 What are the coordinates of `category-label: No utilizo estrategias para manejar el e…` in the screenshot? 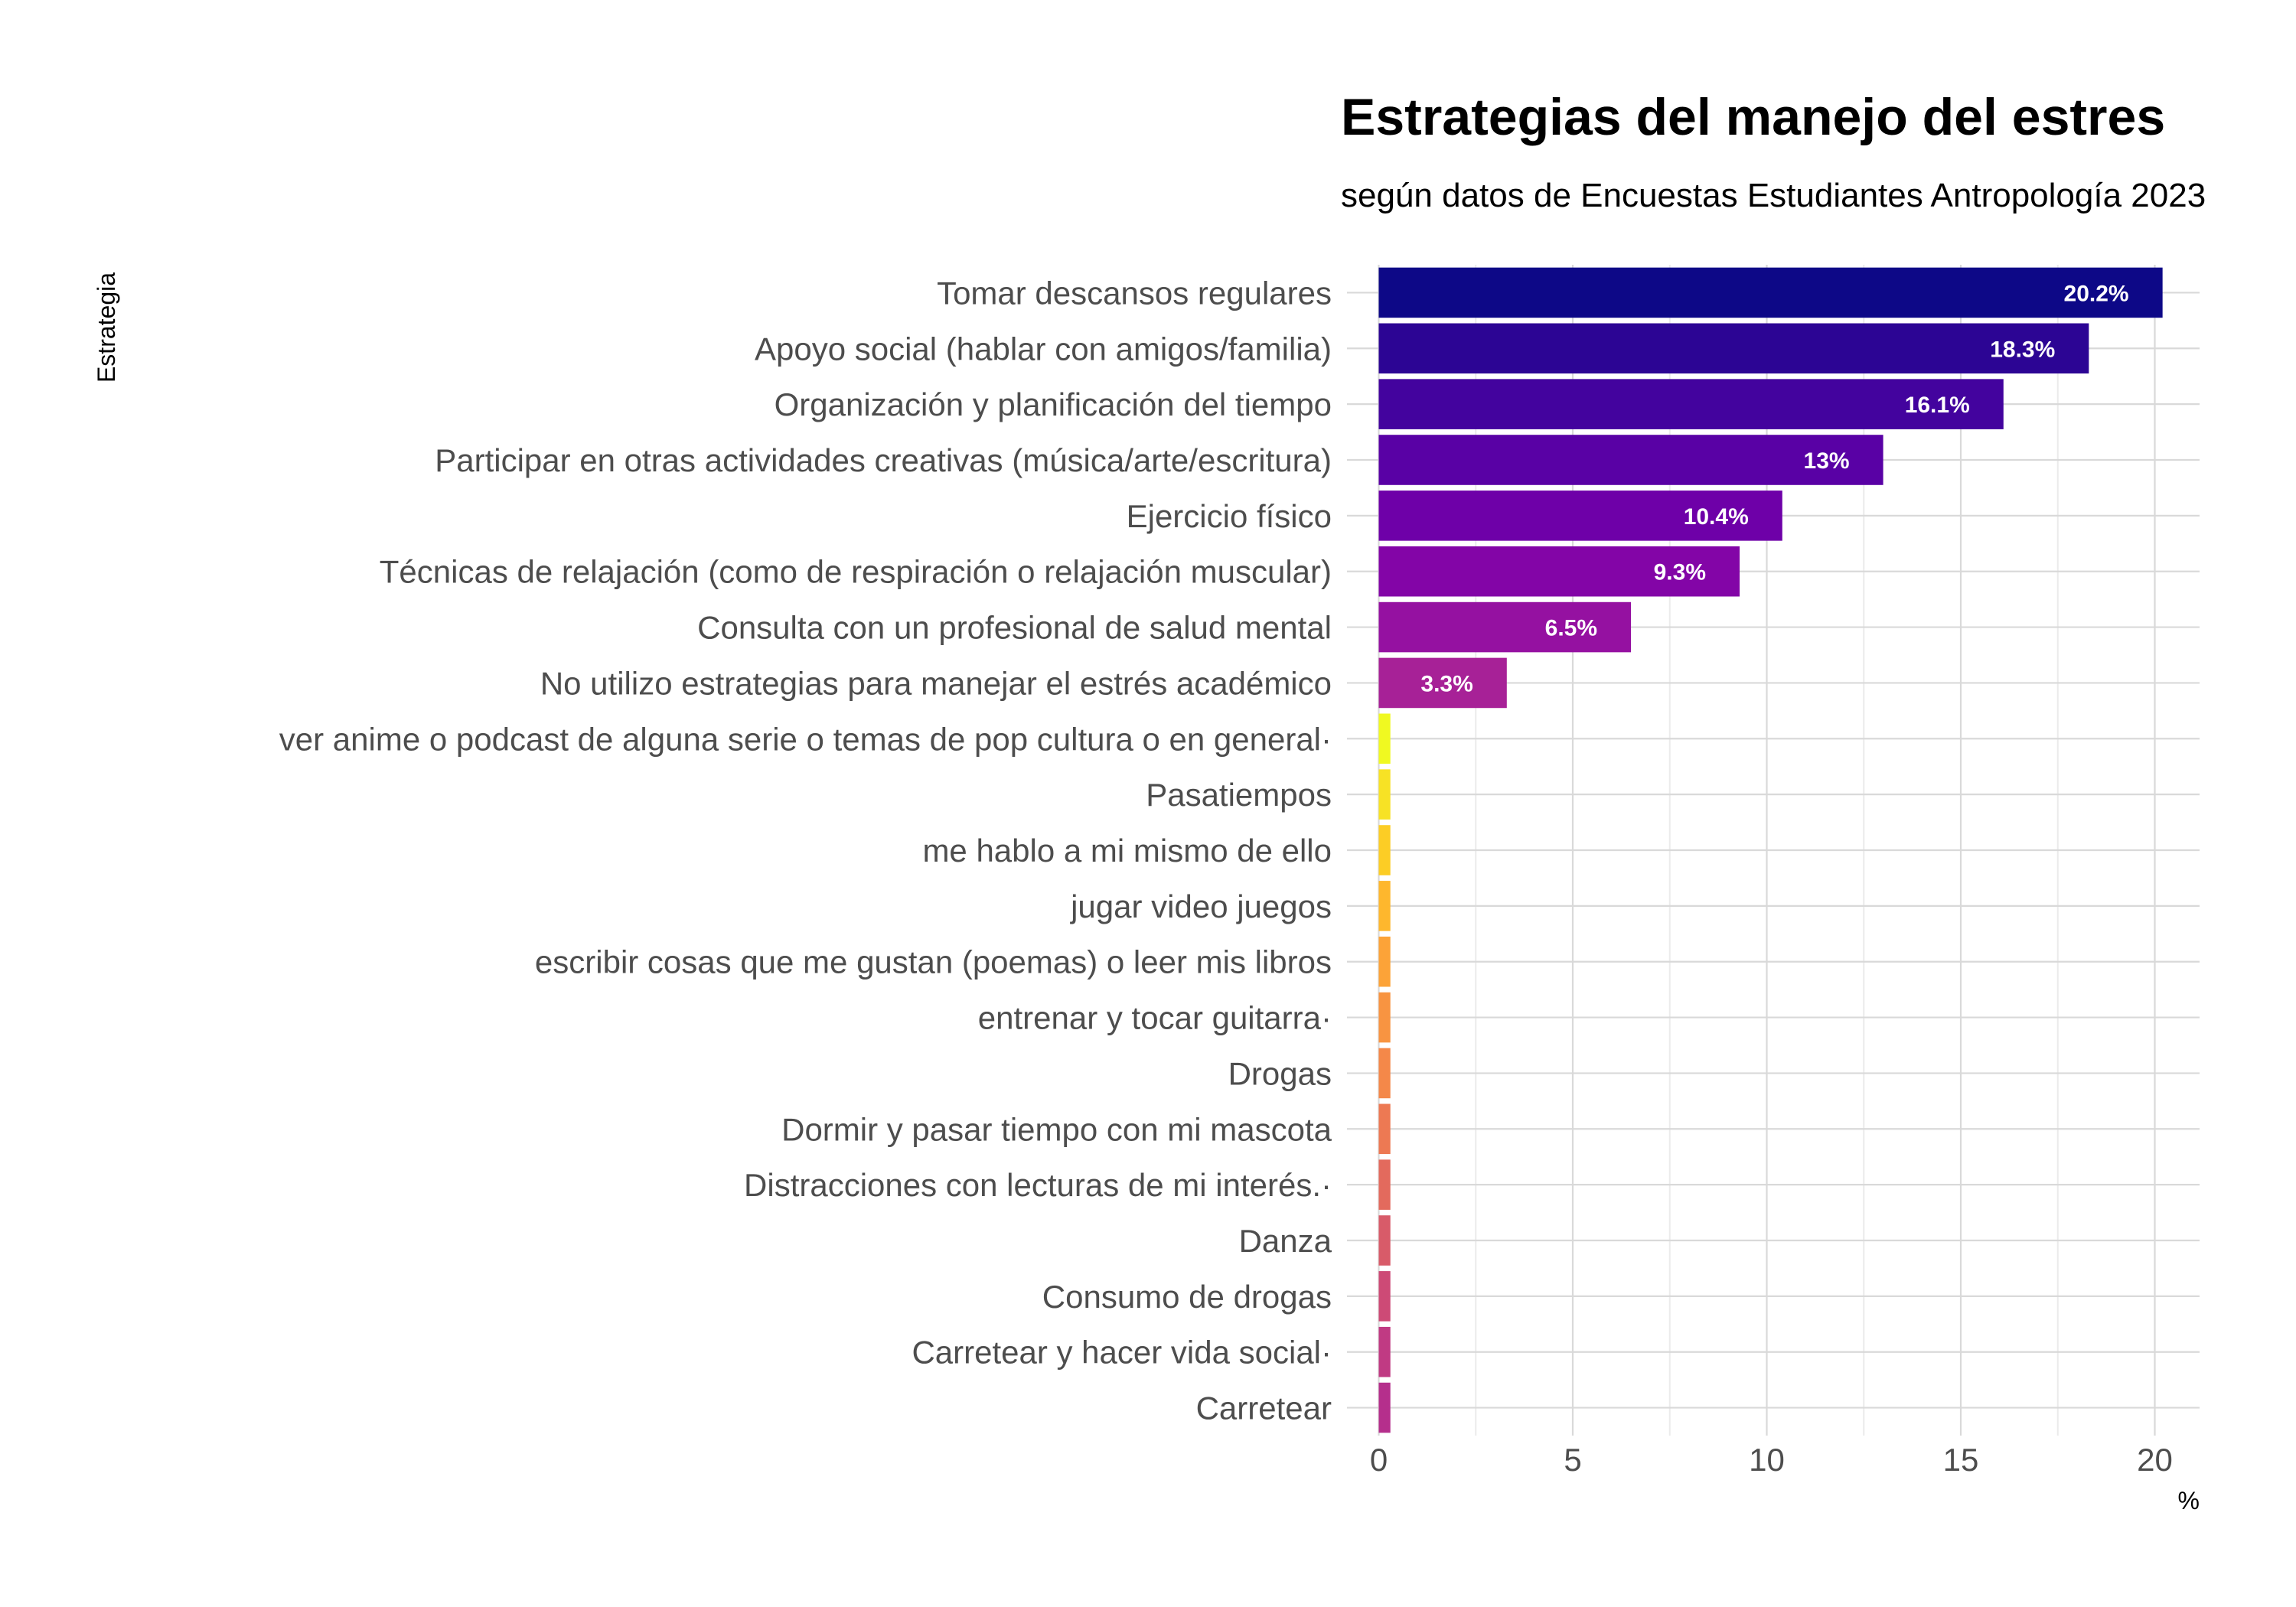 It's located at (936, 683).